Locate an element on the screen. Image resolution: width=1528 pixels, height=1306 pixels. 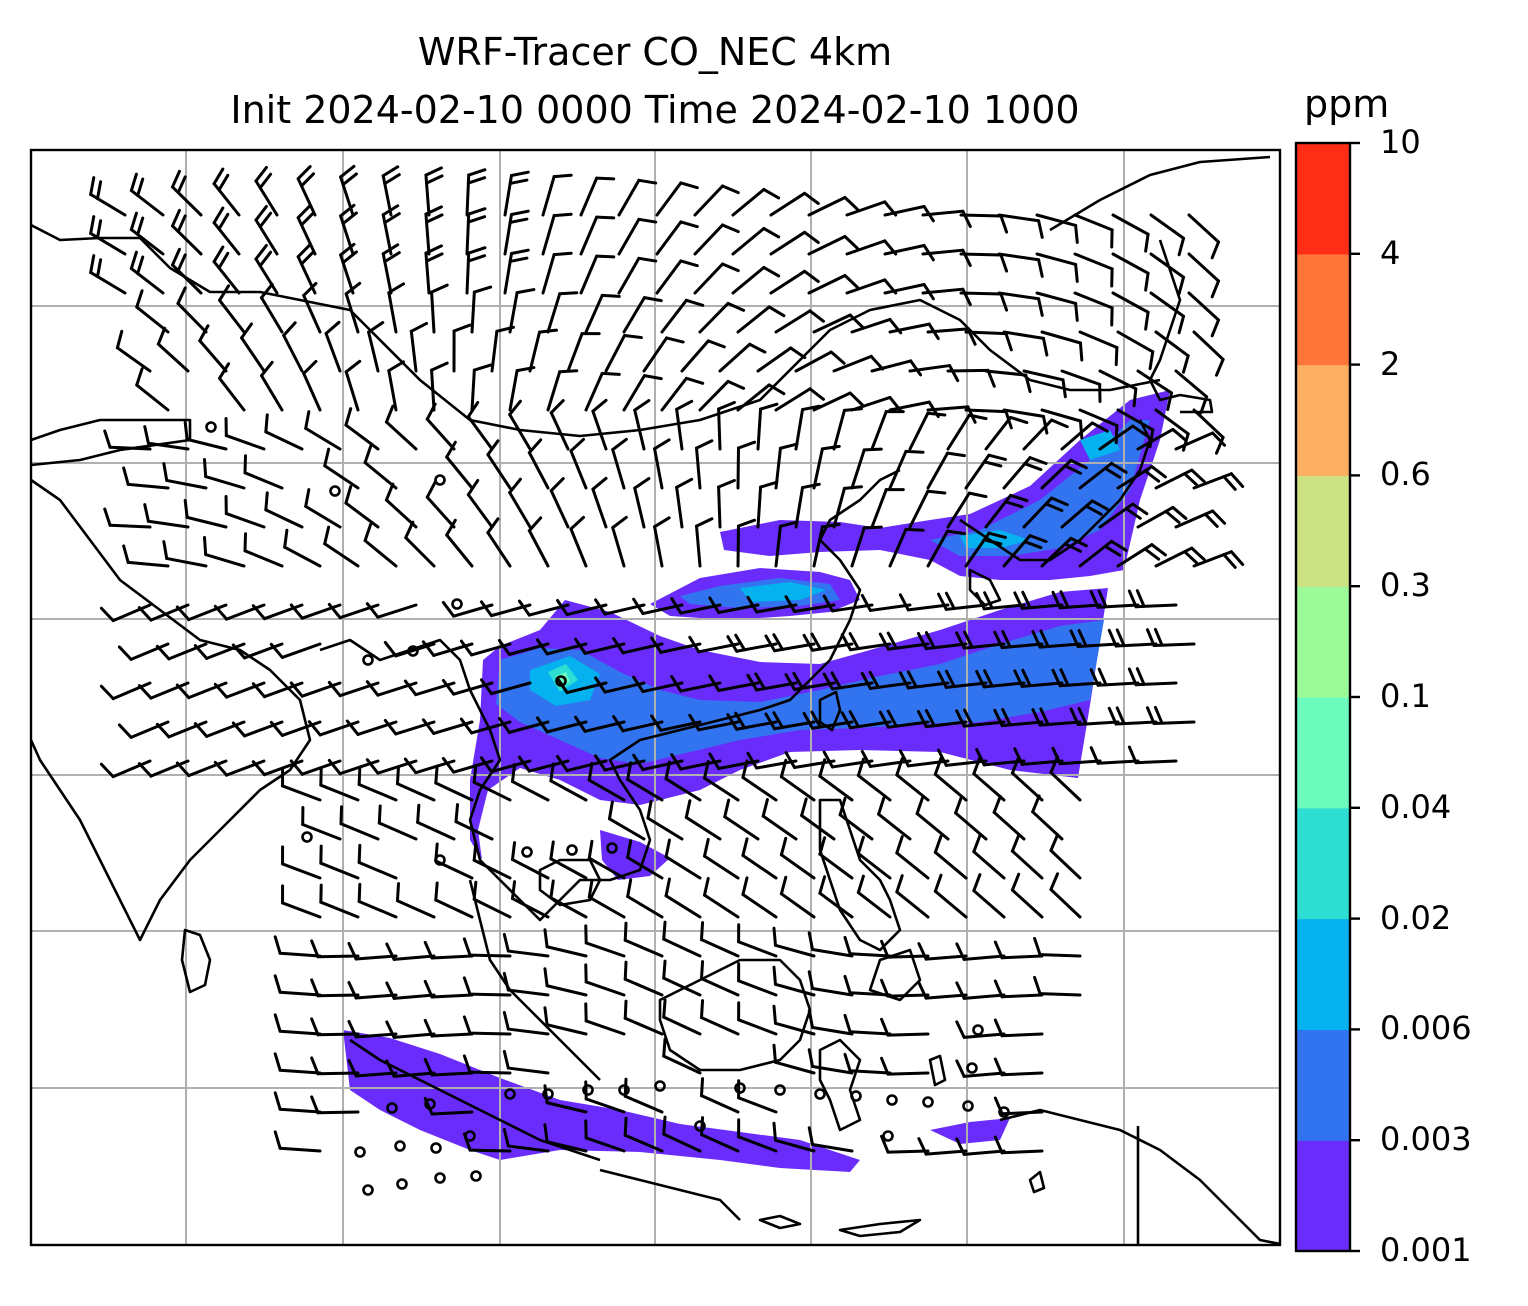
plume-south-patch is located at coordinates (970, 1131).